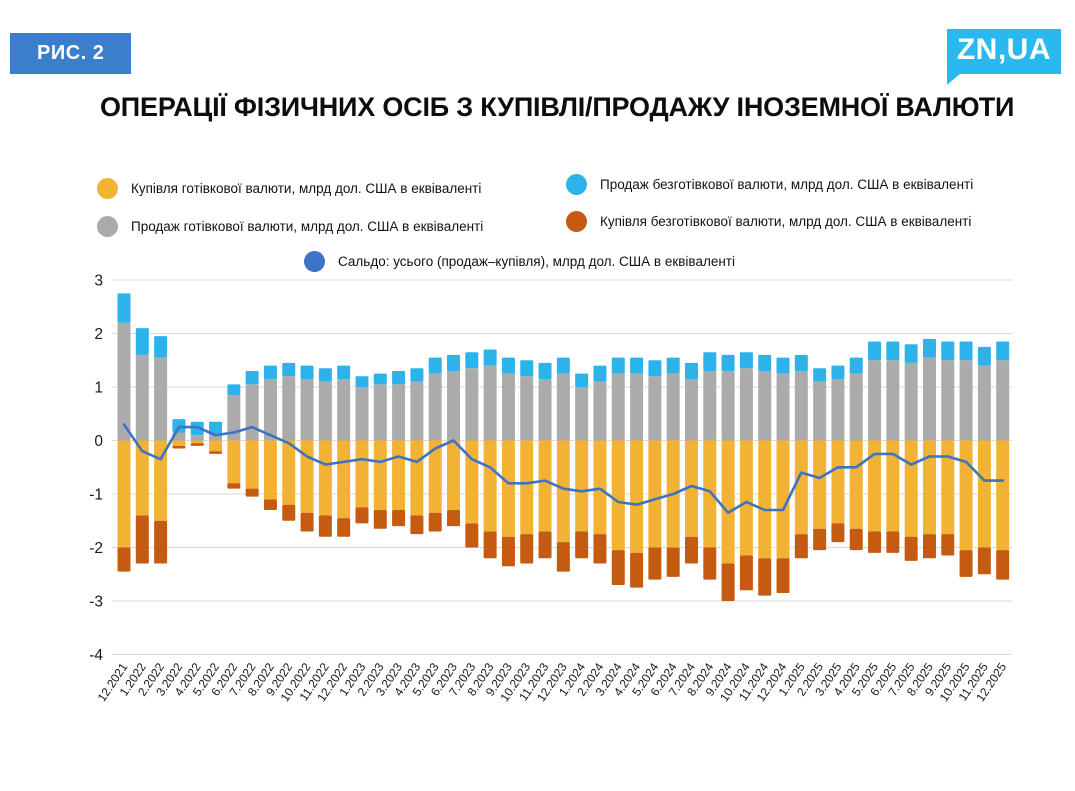 This screenshot has width=1075, height=791. Describe the element at coordinates (98, 441) in the screenshot. I see `svg-text: 0` at that location.